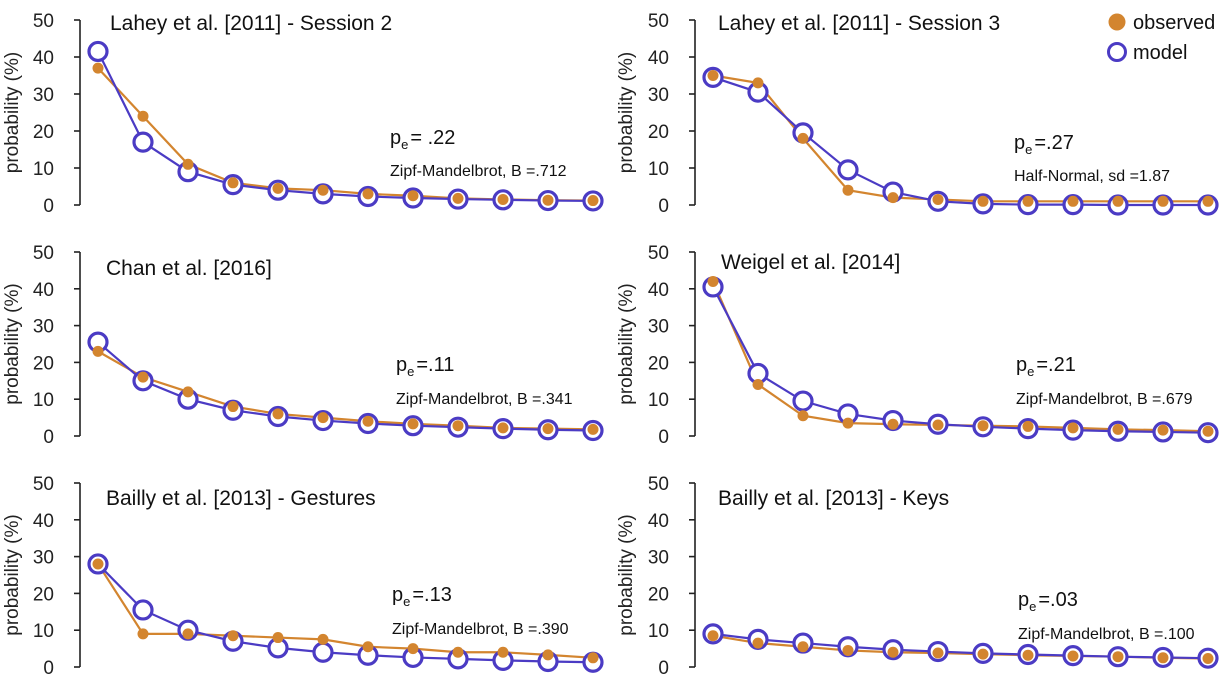  What do you see at coordinates (1046, 366) in the screenshot?
I see `pe-annotation: pe =.21` at bounding box center [1046, 366].